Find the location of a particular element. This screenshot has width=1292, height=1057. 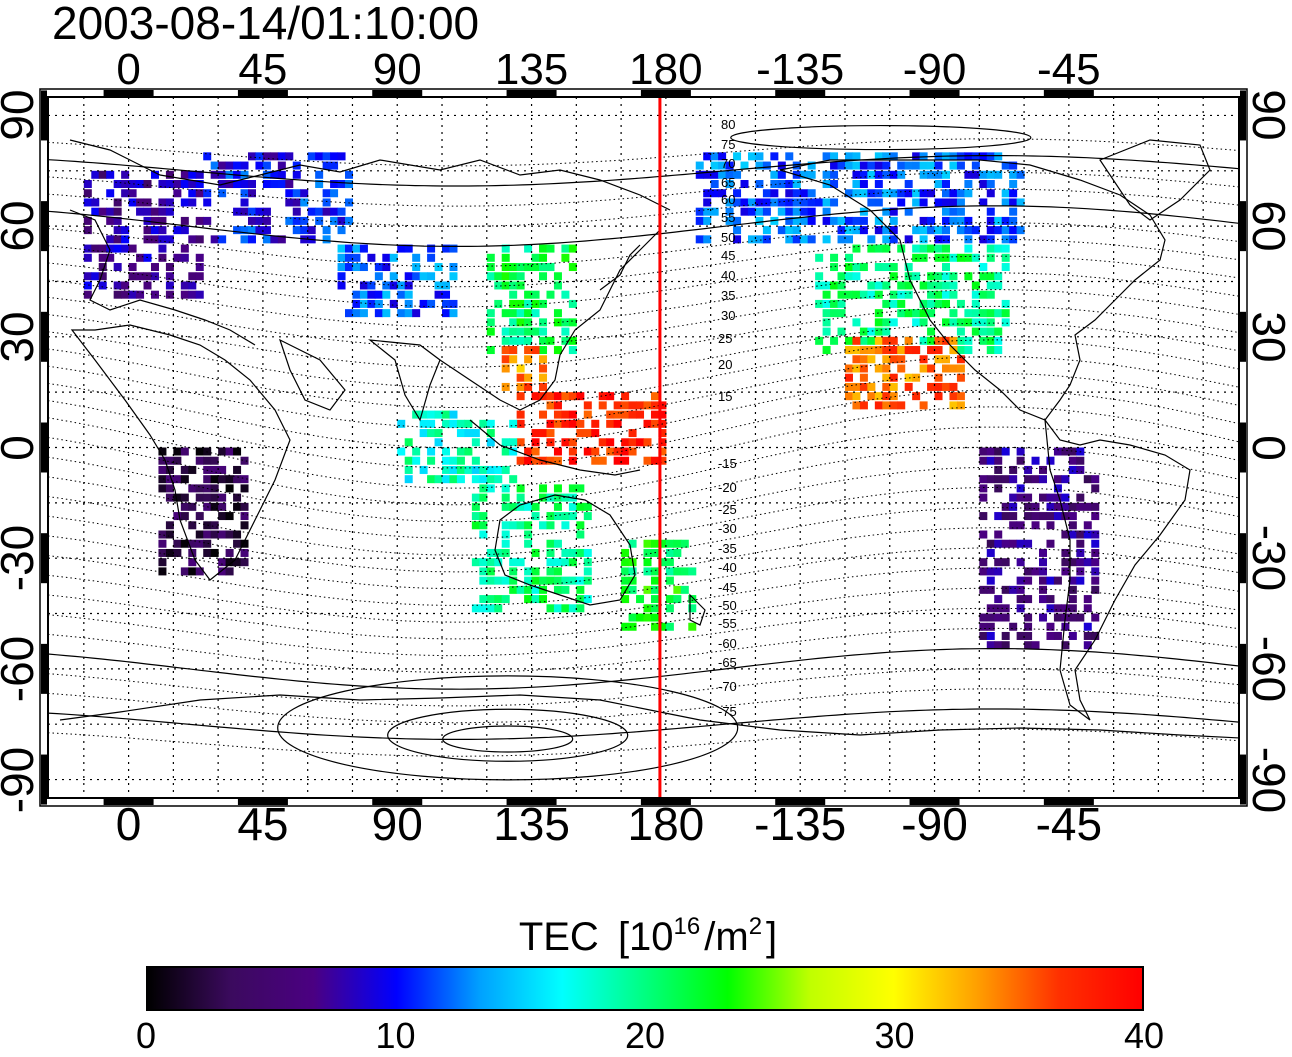

axis-tick-label: -90 is located at coordinates (1267, 779).